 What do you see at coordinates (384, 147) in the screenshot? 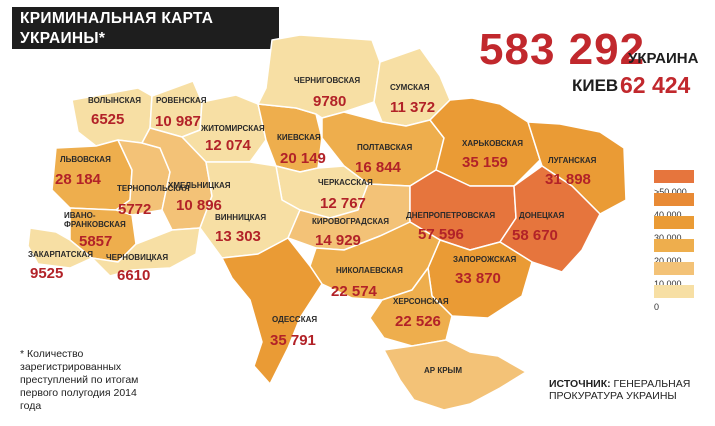
I see `region-name-poltava: ПОЛТАВСКАЯ` at bounding box center [384, 147].